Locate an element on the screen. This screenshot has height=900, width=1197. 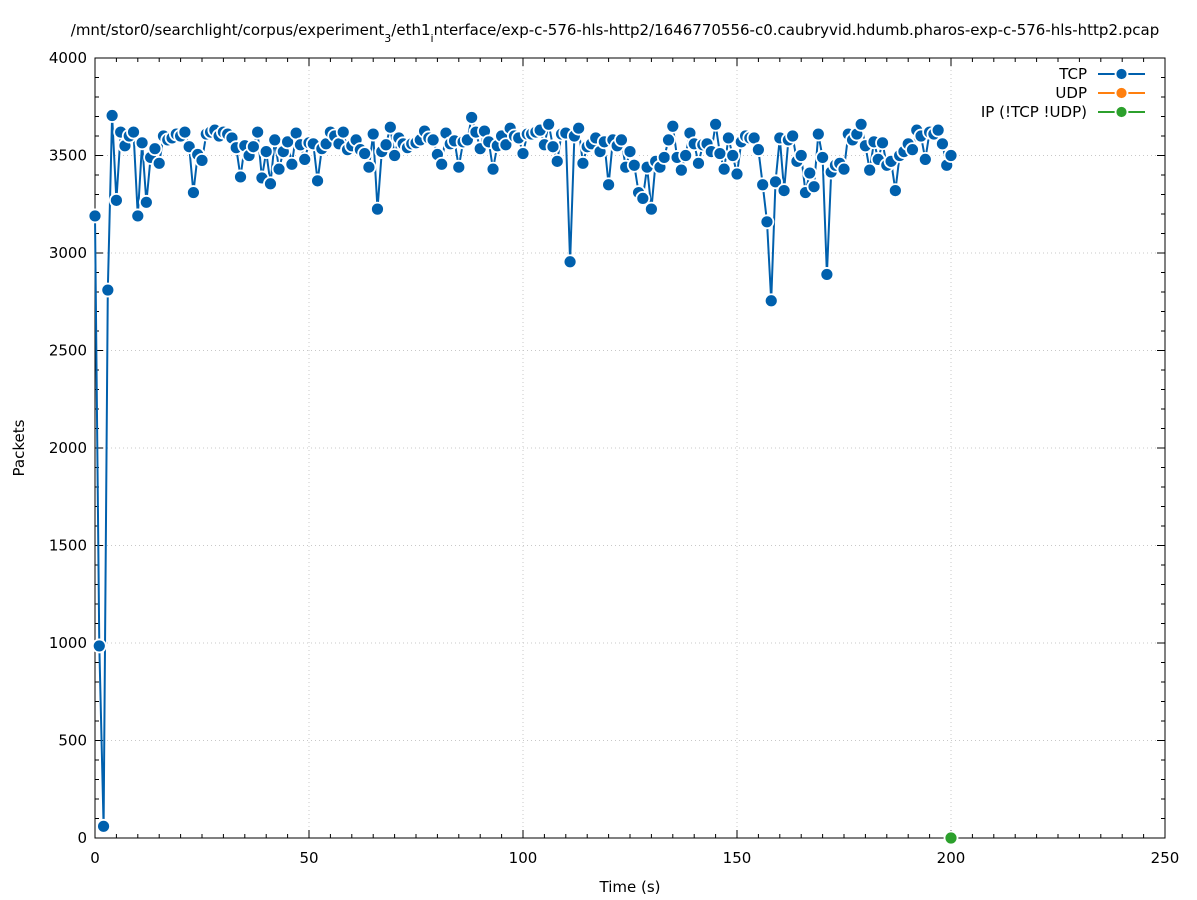
x-tick-label: 100 is located at coordinates (523, 858).